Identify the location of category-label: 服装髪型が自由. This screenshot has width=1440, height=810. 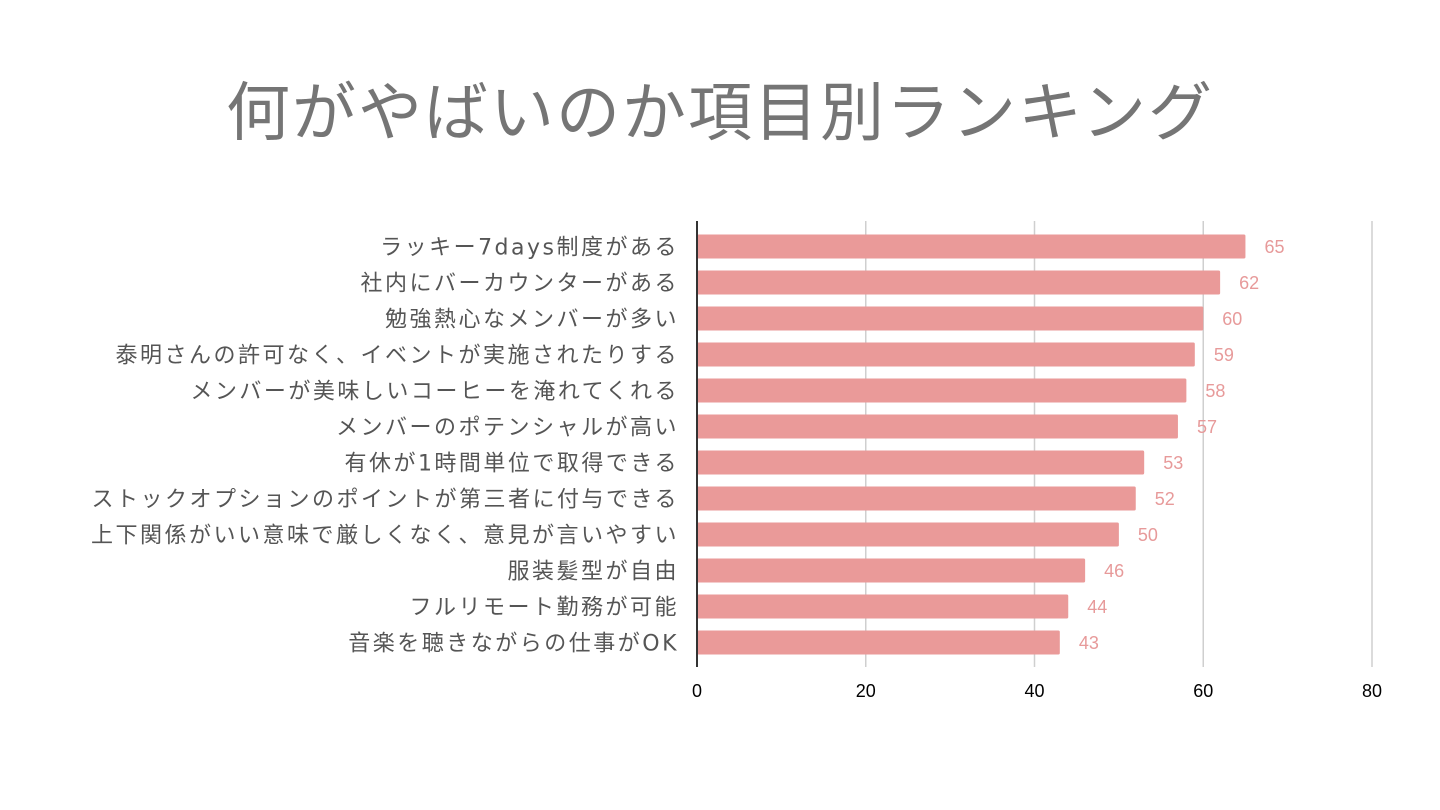
(593, 572).